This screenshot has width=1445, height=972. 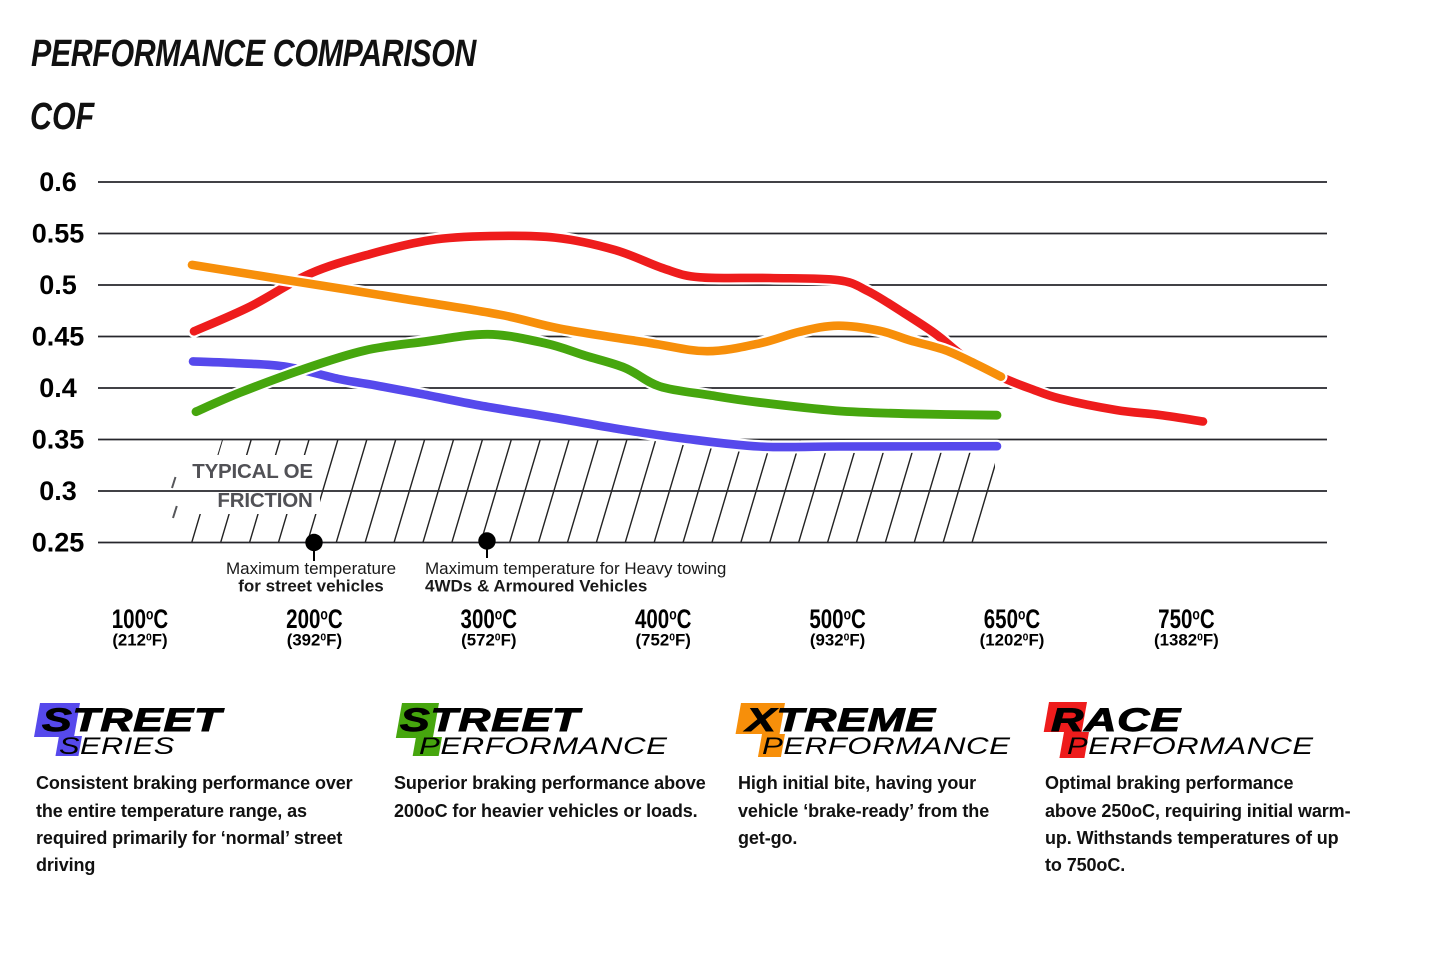 I want to click on svg-text: 500oC, so click(x=837, y=619).